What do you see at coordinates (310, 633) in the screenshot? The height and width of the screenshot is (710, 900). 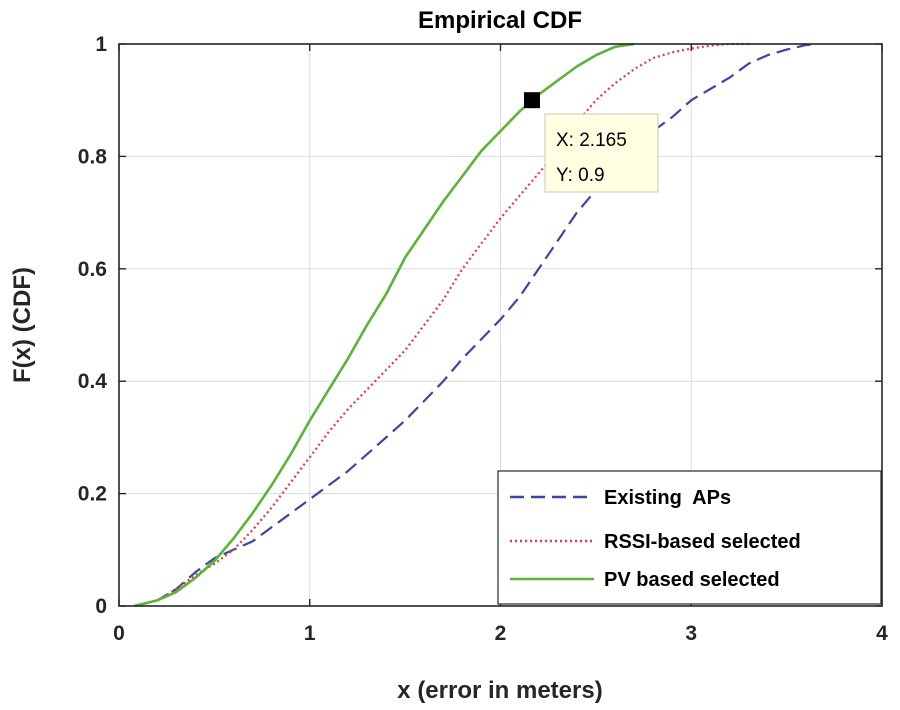 I see `x-tick-label: 1` at bounding box center [310, 633].